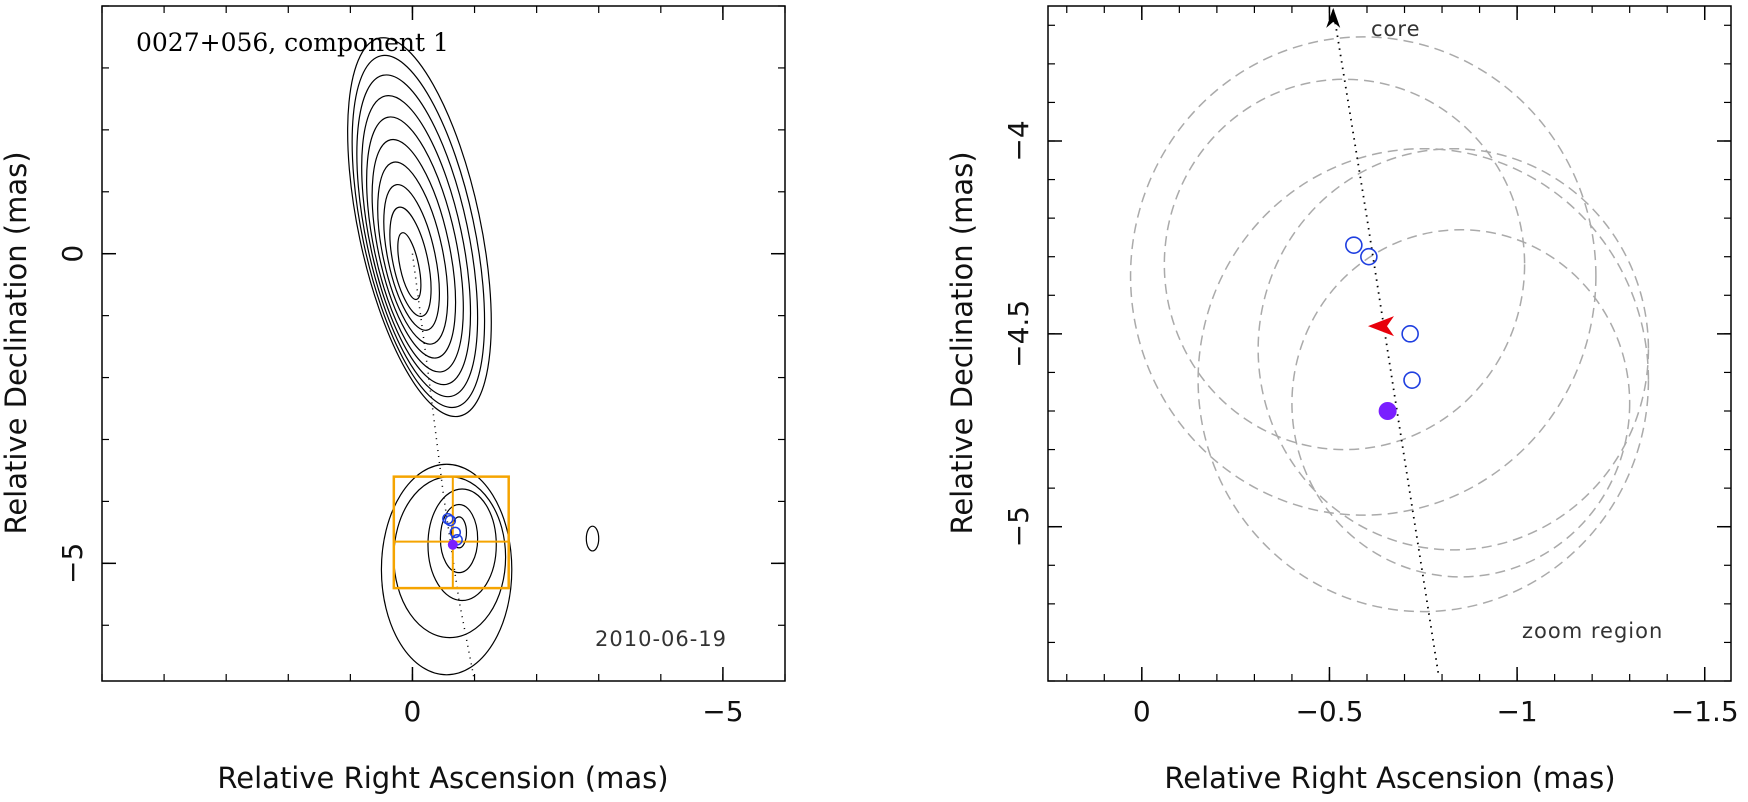 The image size is (1748, 802). Describe the element at coordinates (442, 778) in the screenshot. I see `left-x-axis-label: Relative Right Ascension (mas)` at that location.